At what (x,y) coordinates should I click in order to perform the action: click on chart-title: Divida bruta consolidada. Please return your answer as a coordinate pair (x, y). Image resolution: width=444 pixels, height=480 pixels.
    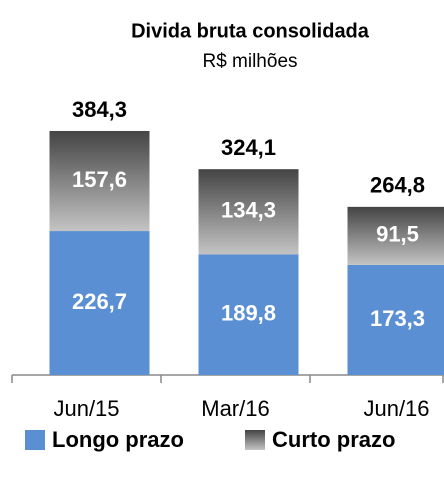
    Looking at the image, I should click on (250, 31).